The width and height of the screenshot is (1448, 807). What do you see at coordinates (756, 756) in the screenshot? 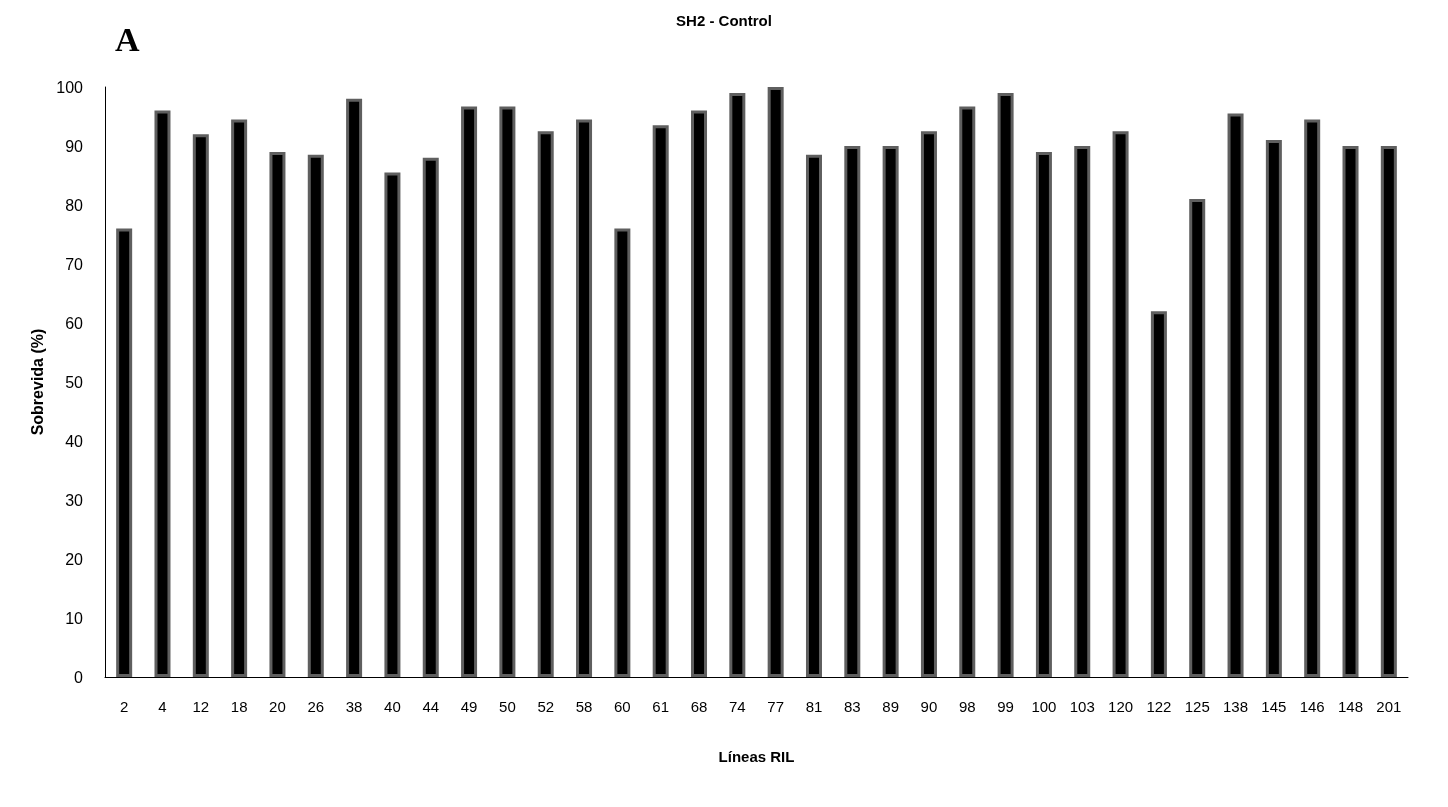
I see `x-axis-title: Líneas RIL` at bounding box center [756, 756].